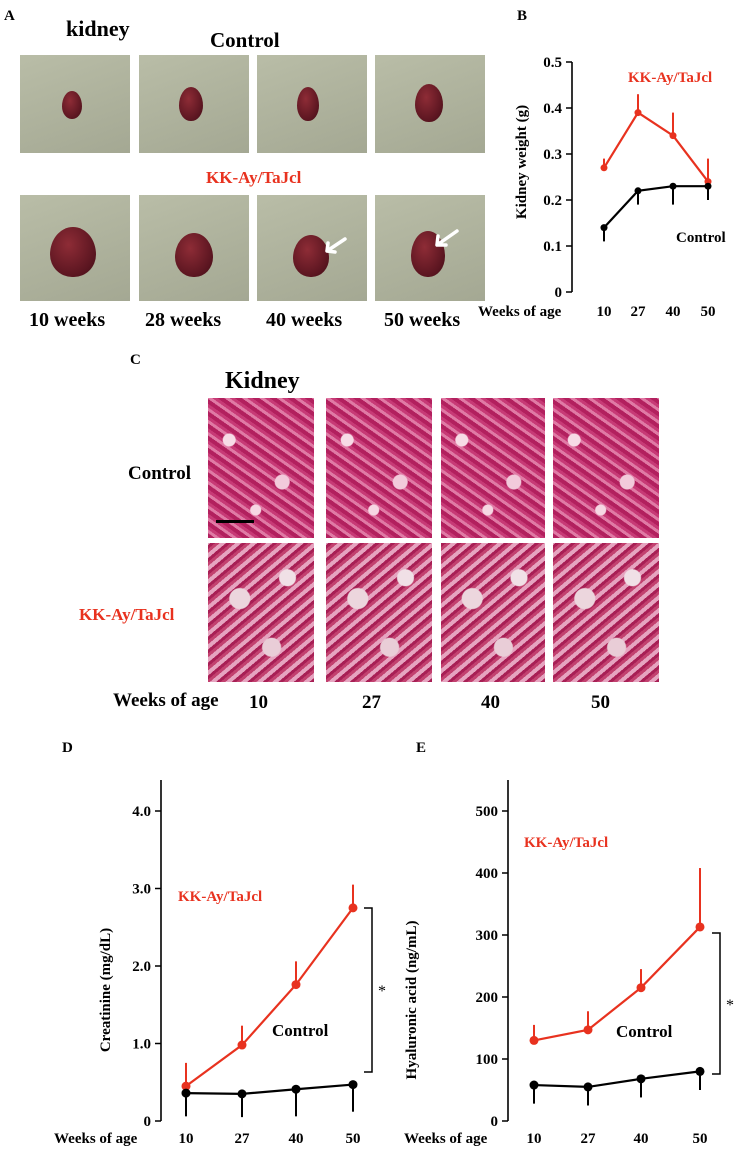 This screenshot has height=1149, width=752. I want to click on chart-e-ylabel: Hyaluronic acid (ng/mL), so click(412, 1000).